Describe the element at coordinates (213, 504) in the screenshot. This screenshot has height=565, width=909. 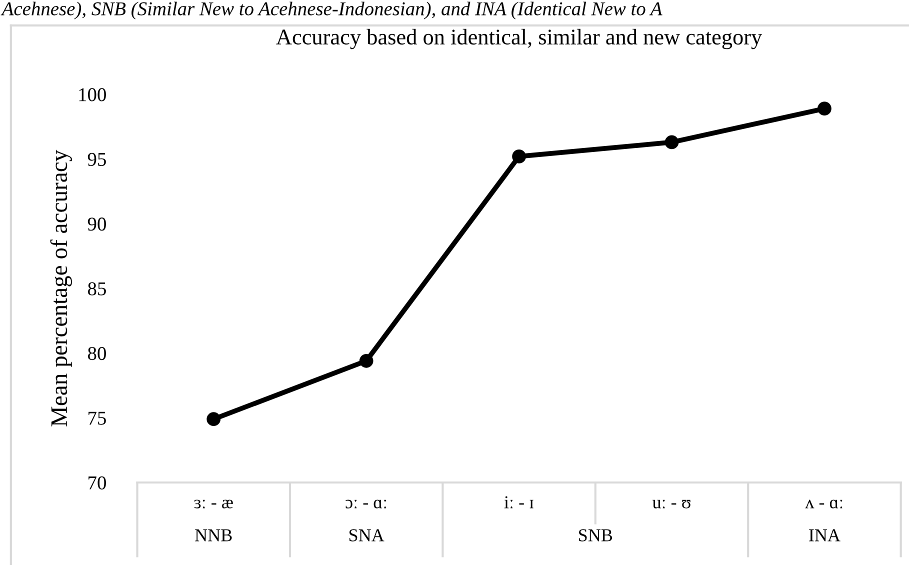
I see `x-tick-label: ɜː - æ` at that location.